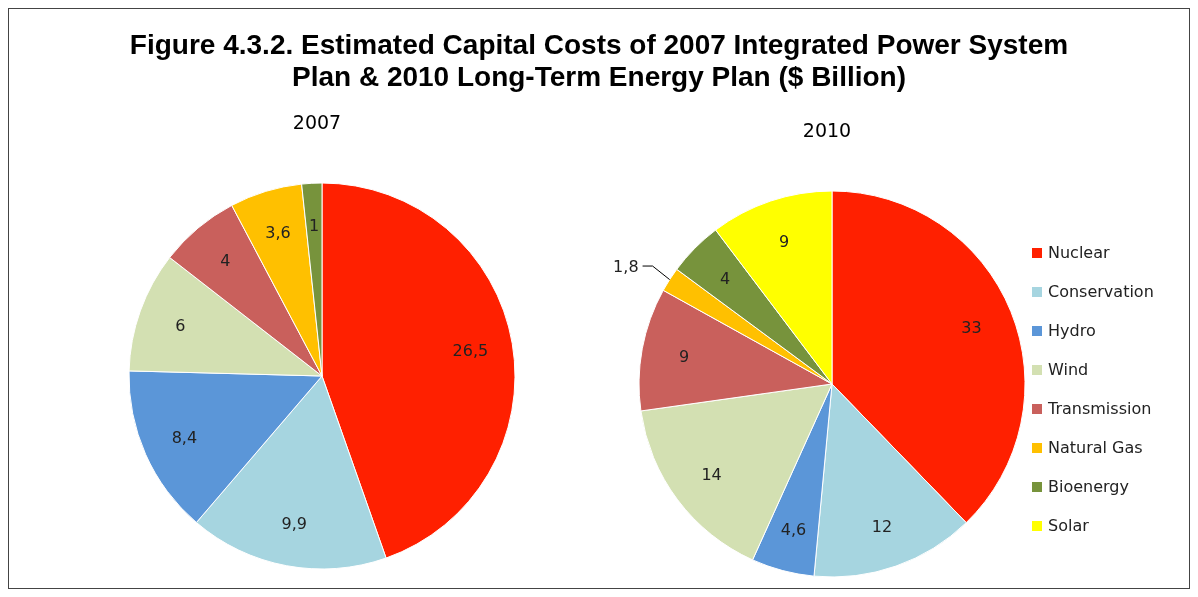 This screenshot has height=597, width=1198. What do you see at coordinates (1095, 447) in the screenshot?
I see `legend-label: Natural Gas` at bounding box center [1095, 447].